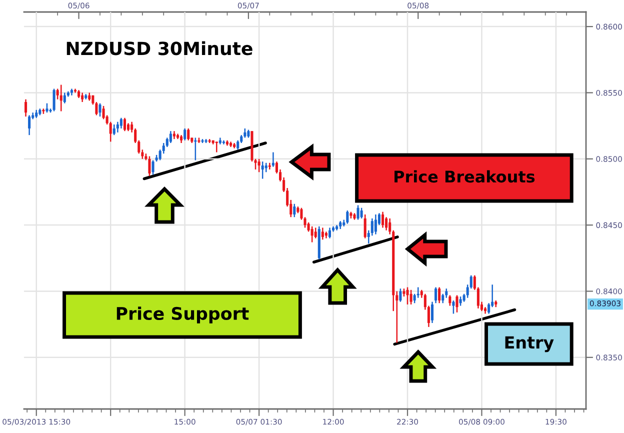 The image size is (624, 433). Describe the element at coordinates (529, 344) in the screenshot. I see `annotation: Entry` at that location.